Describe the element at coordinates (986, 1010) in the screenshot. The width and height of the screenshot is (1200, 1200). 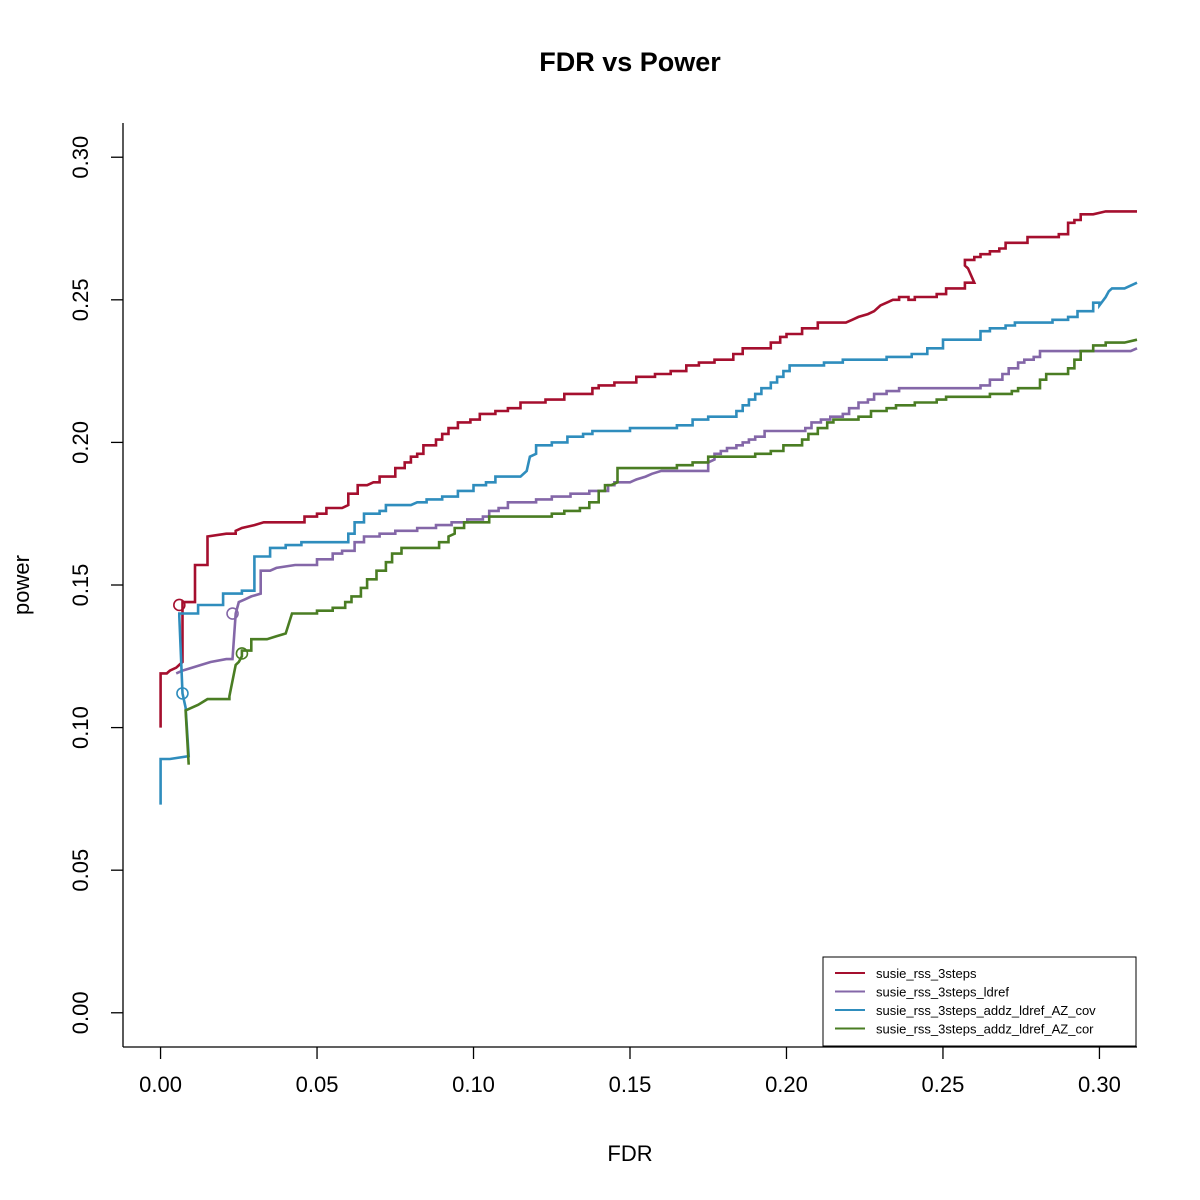
I see `legend-label: susie_rss_3steps_addz_ldref_AZ_cov` at that location.